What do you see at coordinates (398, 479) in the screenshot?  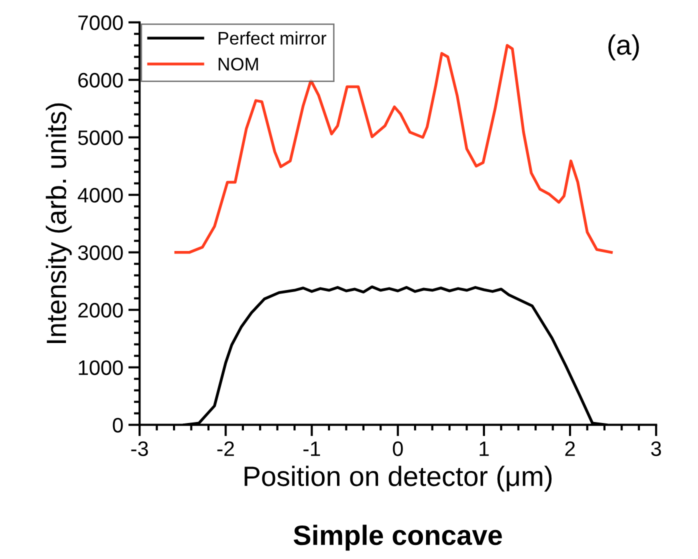 I see `x-axis-title: Position on detector (μm)` at bounding box center [398, 479].